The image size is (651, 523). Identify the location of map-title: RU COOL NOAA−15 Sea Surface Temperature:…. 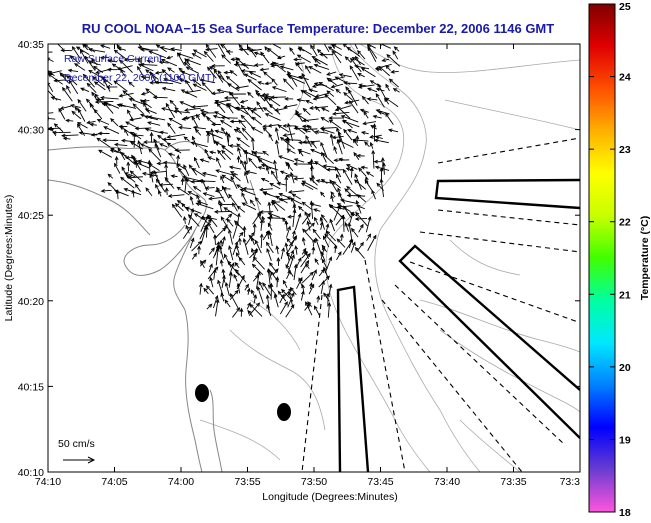
(318, 28).